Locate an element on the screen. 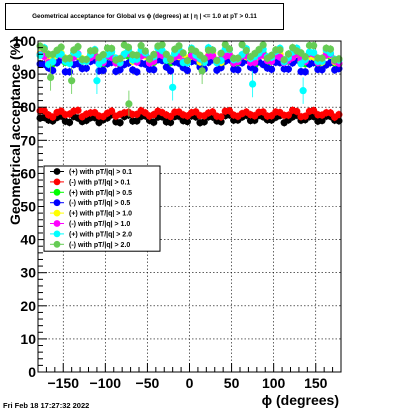 This screenshot has height=414, width=400. legend-label: (-) with pT/|q| > 1.0 is located at coordinates (99, 224).